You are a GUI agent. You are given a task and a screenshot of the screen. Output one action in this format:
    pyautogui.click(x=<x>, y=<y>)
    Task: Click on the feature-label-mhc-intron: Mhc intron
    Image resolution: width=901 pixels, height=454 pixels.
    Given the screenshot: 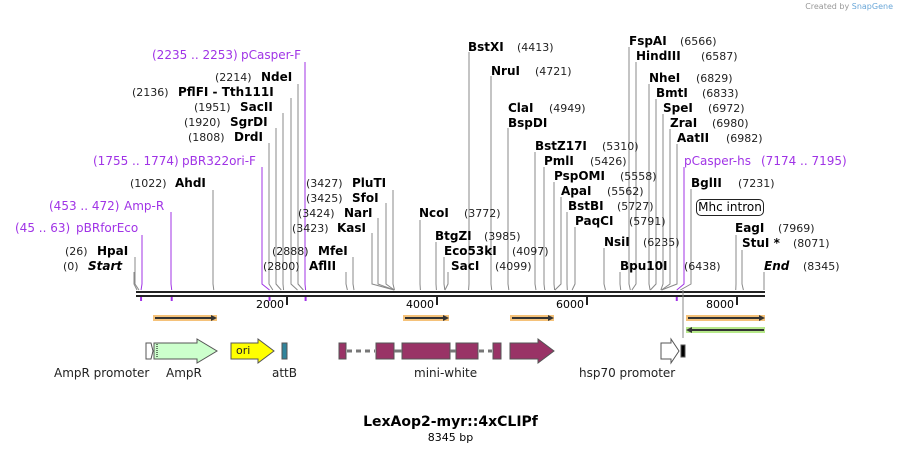 What is the action you would take?
    pyautogui.click(x=730, y=207)
    